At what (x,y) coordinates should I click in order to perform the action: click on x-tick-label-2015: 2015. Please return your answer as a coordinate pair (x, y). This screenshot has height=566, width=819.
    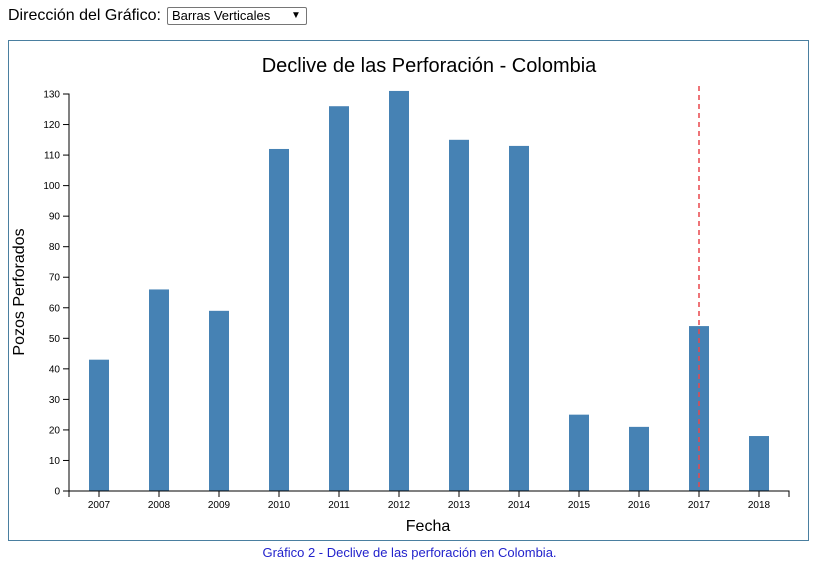
    Looking at the image, I should click on (579, 505).